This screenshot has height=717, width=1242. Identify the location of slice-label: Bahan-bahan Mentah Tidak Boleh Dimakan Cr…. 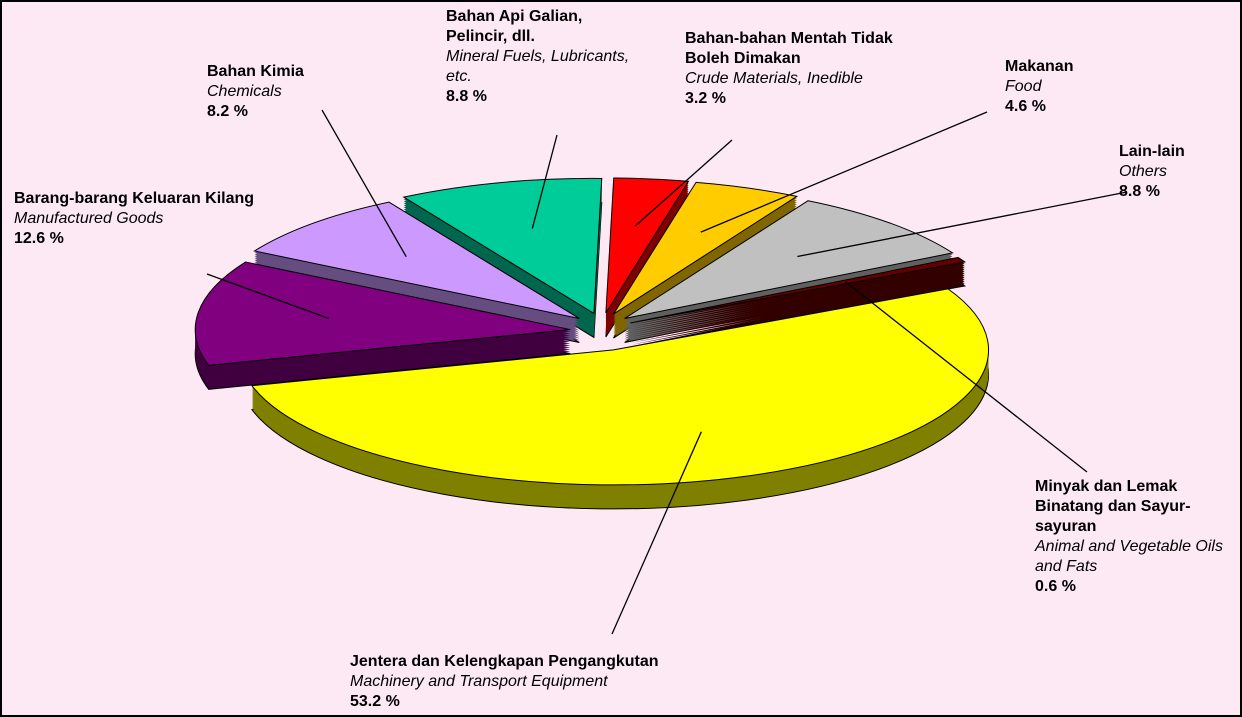
(805, 69).